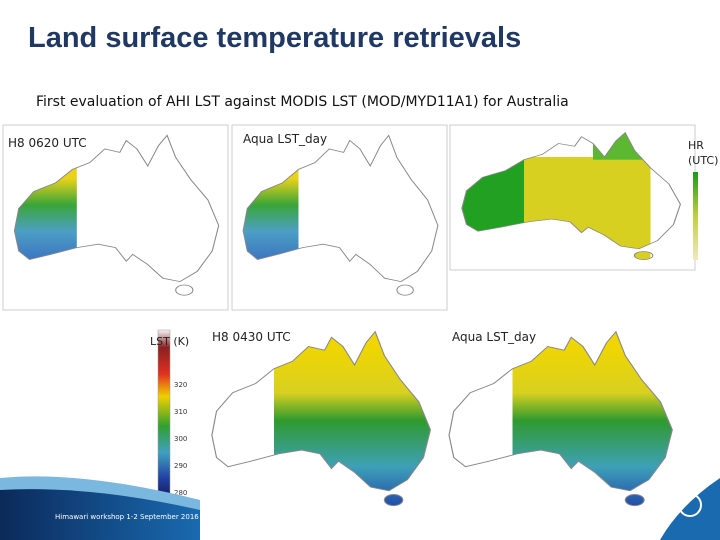  Describe the element at coordinates (251, 337) in the screenshot. I see `panel-label: H8 0430 UTC` at that location.